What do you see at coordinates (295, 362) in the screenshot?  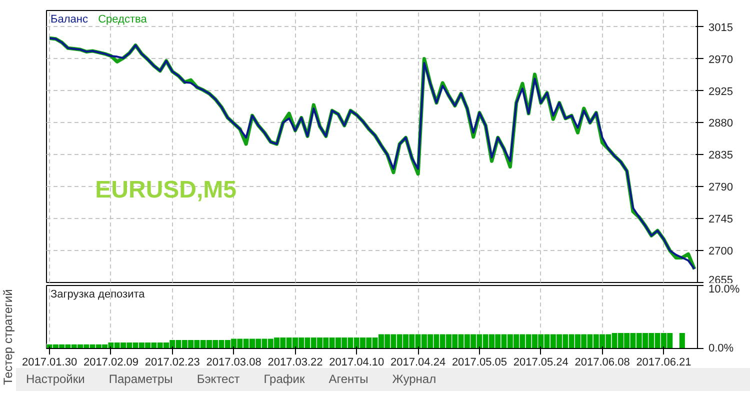 I see `x-tick-label: 2017.03.22` at bounding box center [295, 362].